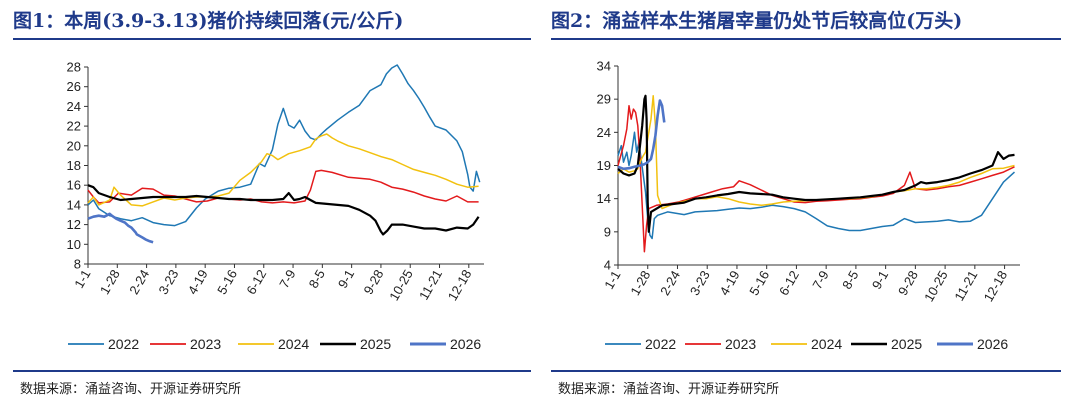  What do you see at coordinates (660, 344) in the screenshot?
I see `chart2-legend-label-2022: 2022` at bounding box center [660, 344].